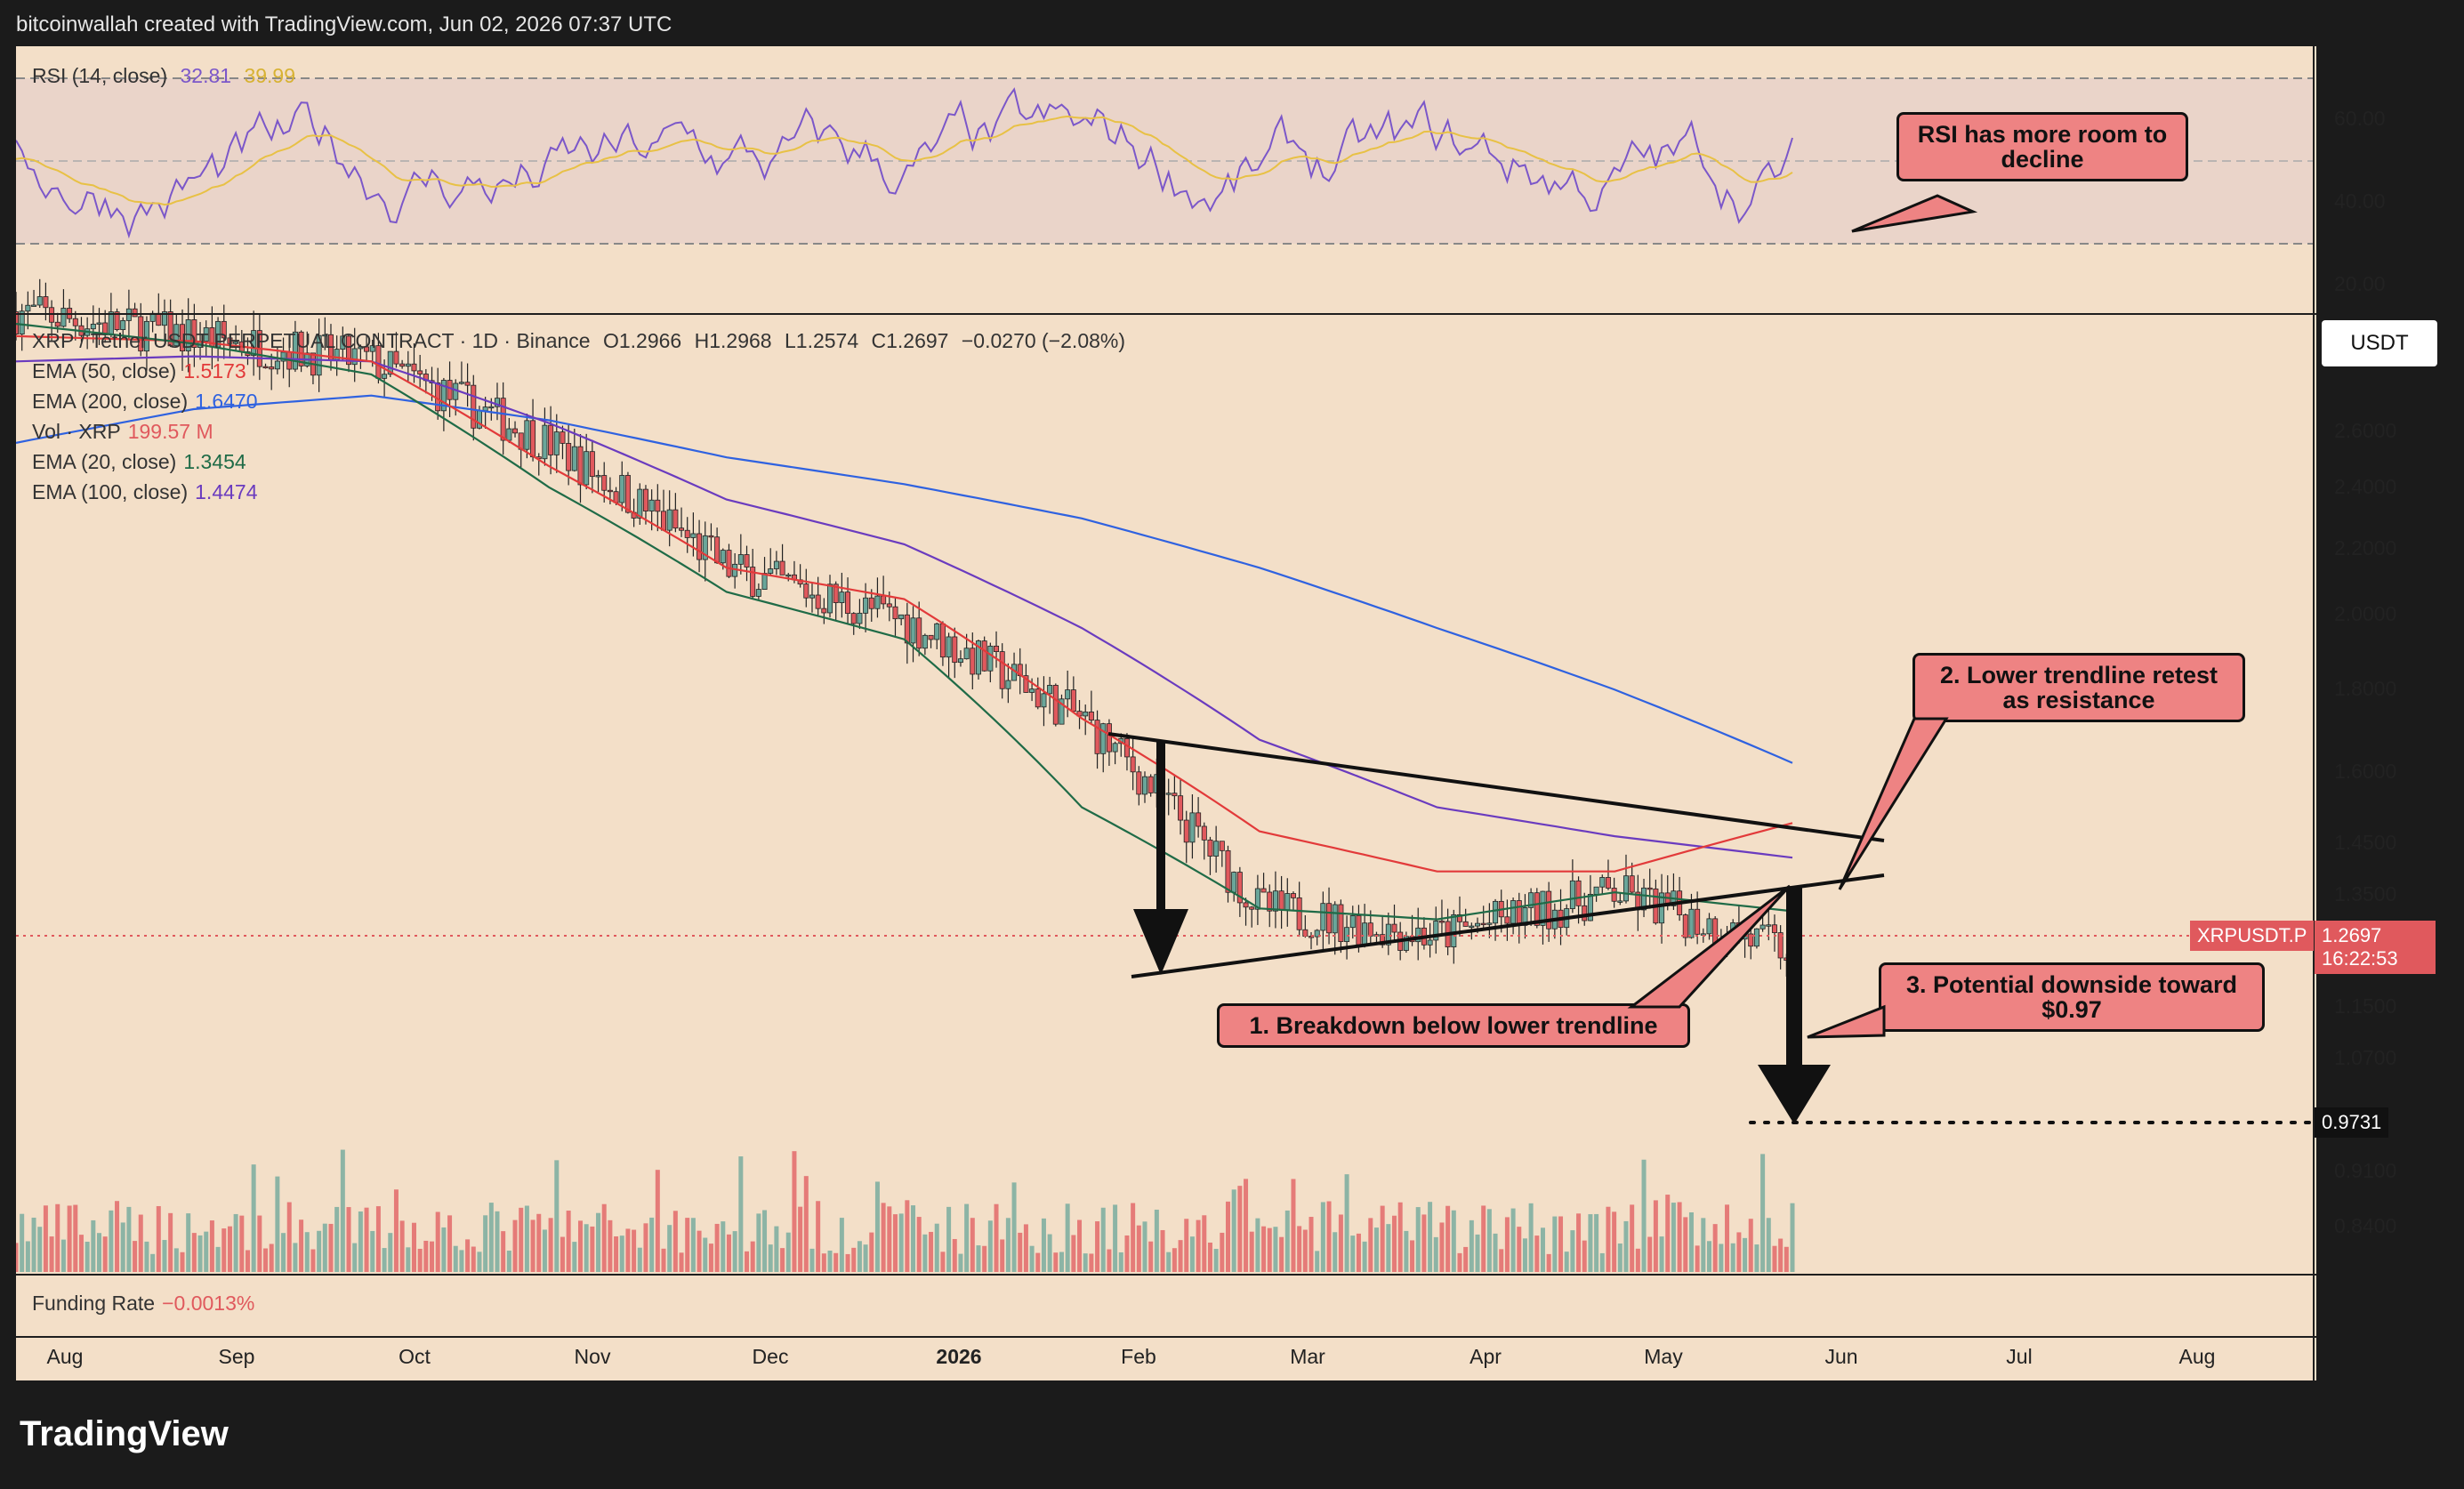 The image size is (2464, 1489). What do you see at coordinates (2365, 771) in the screenshot?
I see `price-tick: 1.6000` at bounding box center [2365, 771].